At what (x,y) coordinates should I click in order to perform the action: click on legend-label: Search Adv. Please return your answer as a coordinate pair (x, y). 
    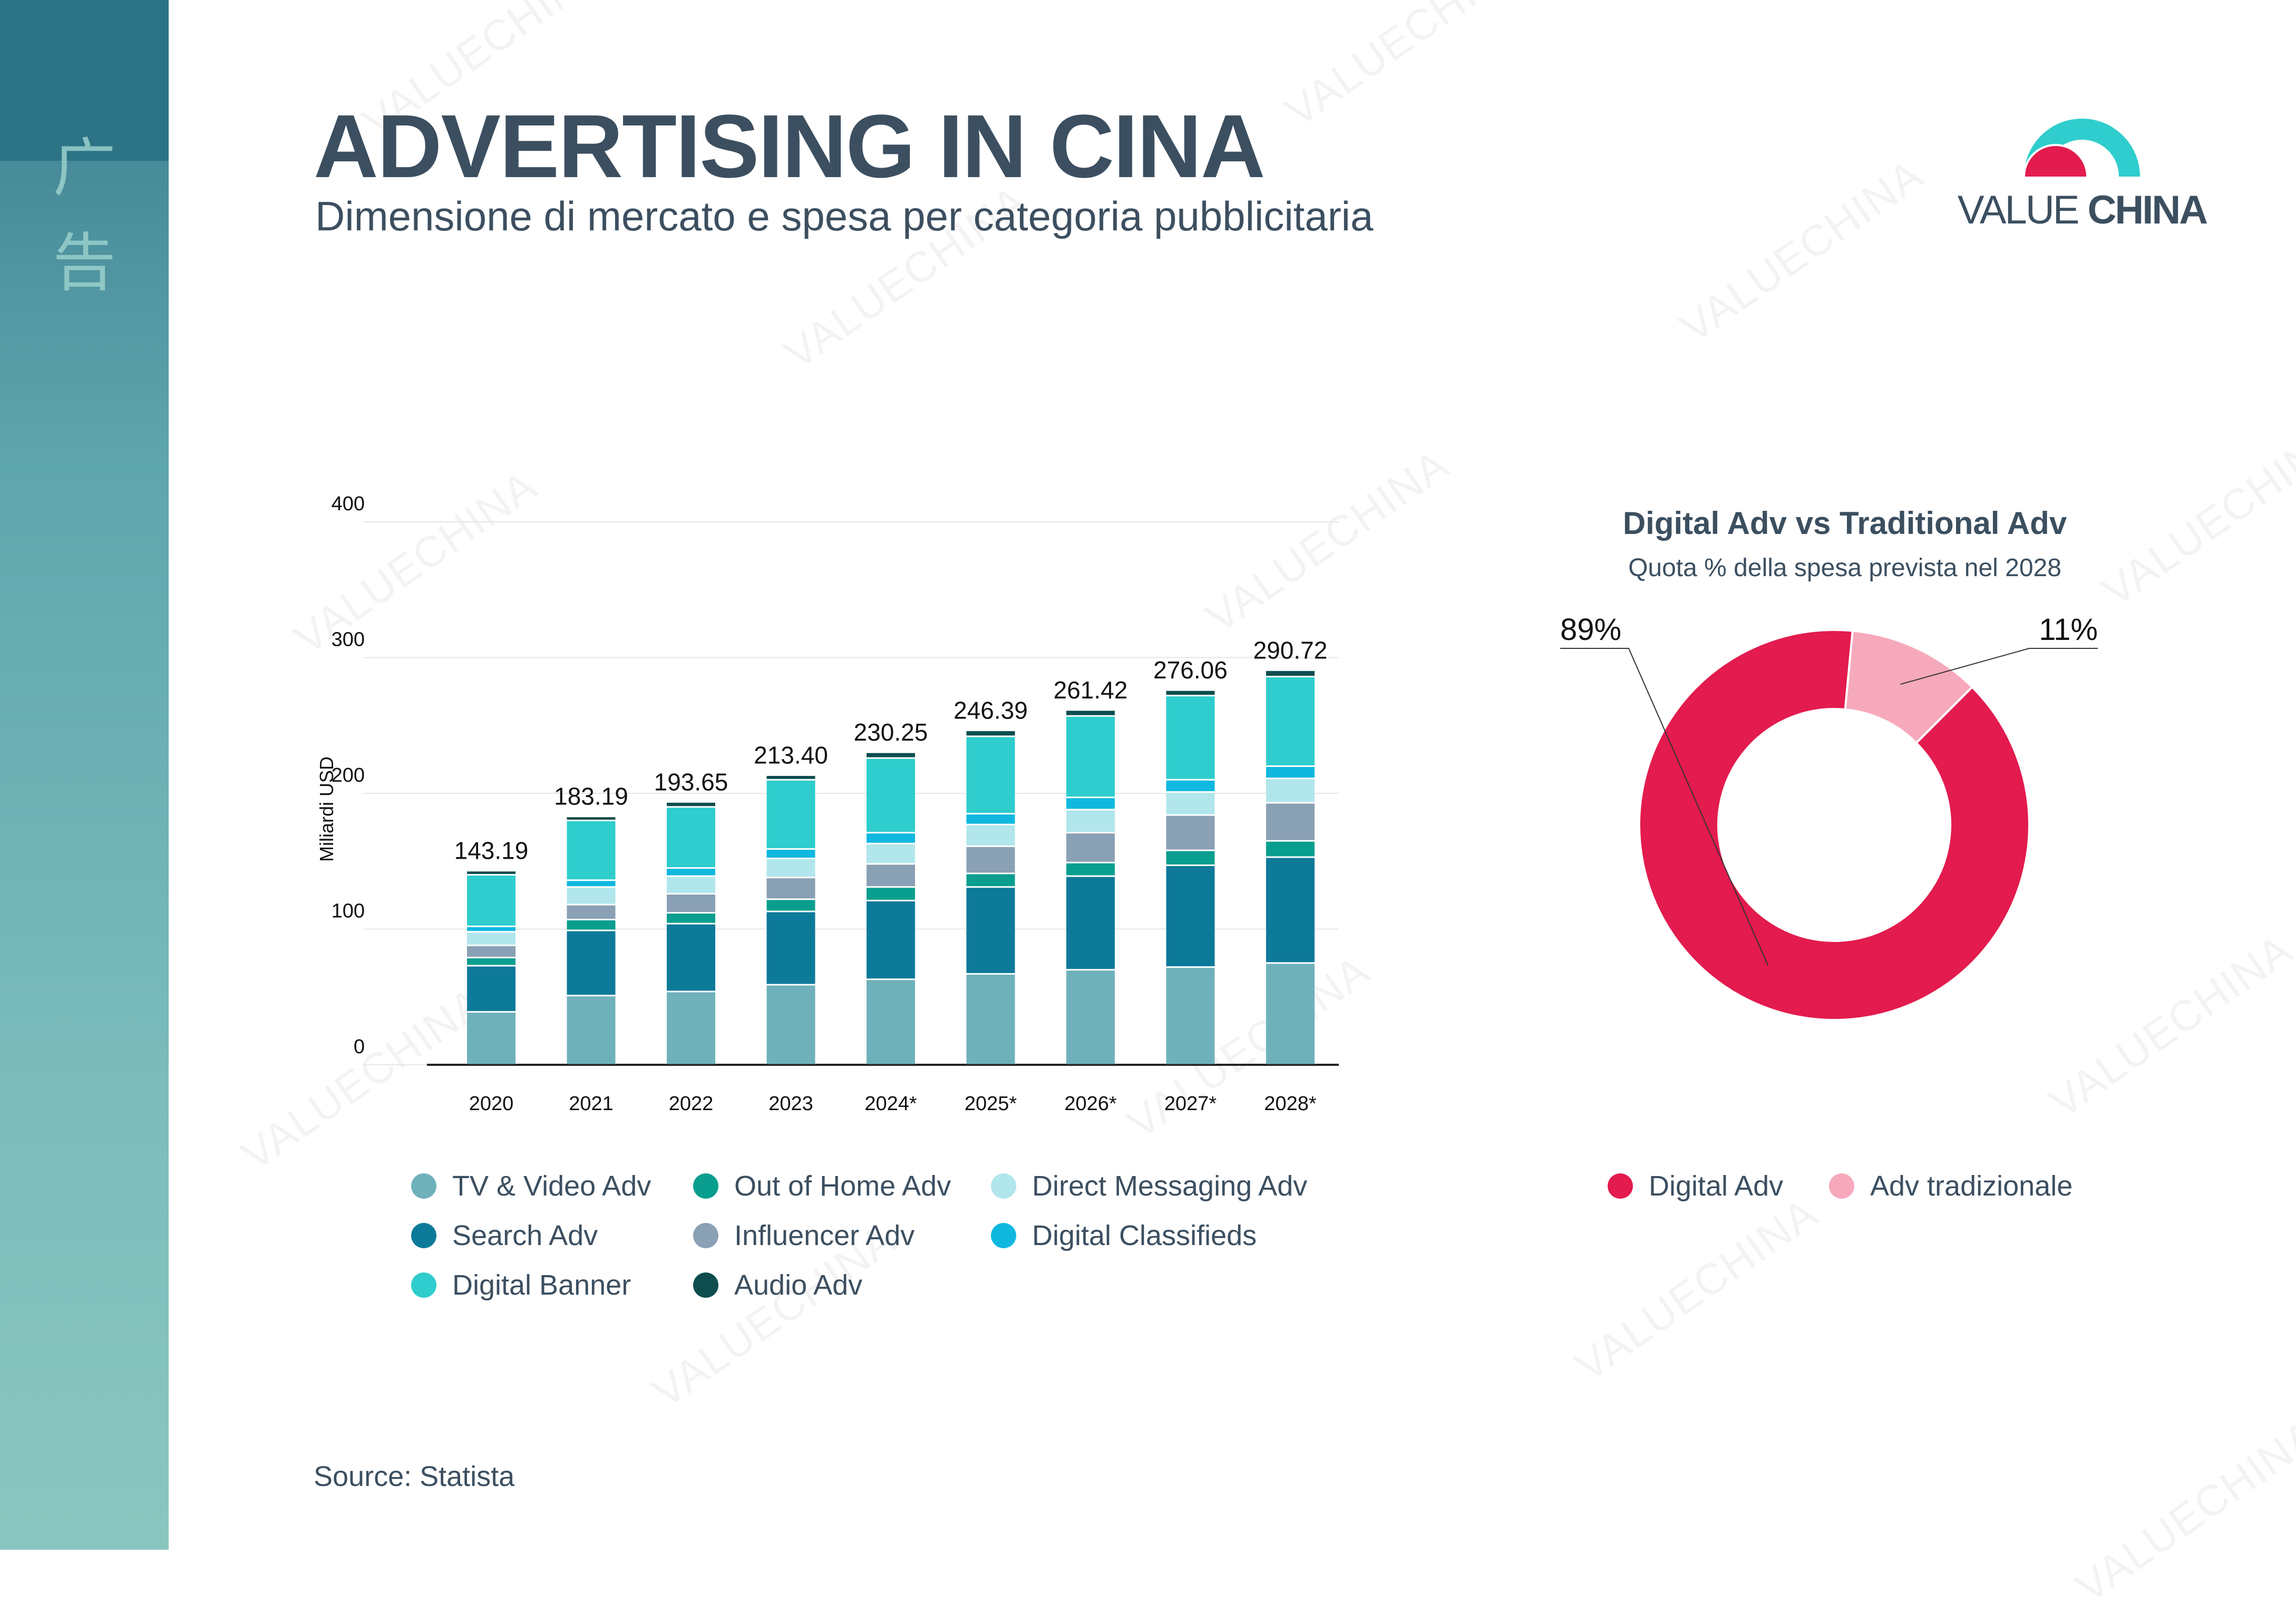
    Looking at the image, I should click on (525, 1235).